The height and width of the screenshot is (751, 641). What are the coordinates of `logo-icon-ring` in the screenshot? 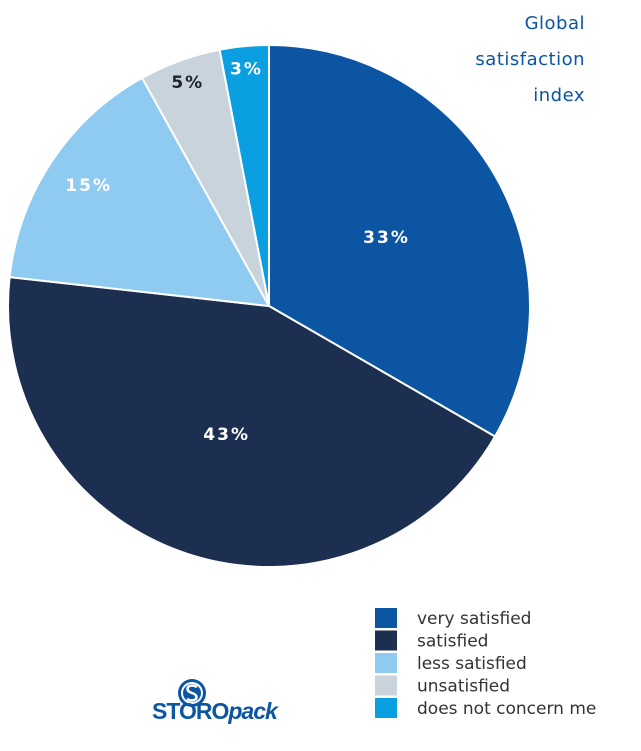 It's located at (192, 693).